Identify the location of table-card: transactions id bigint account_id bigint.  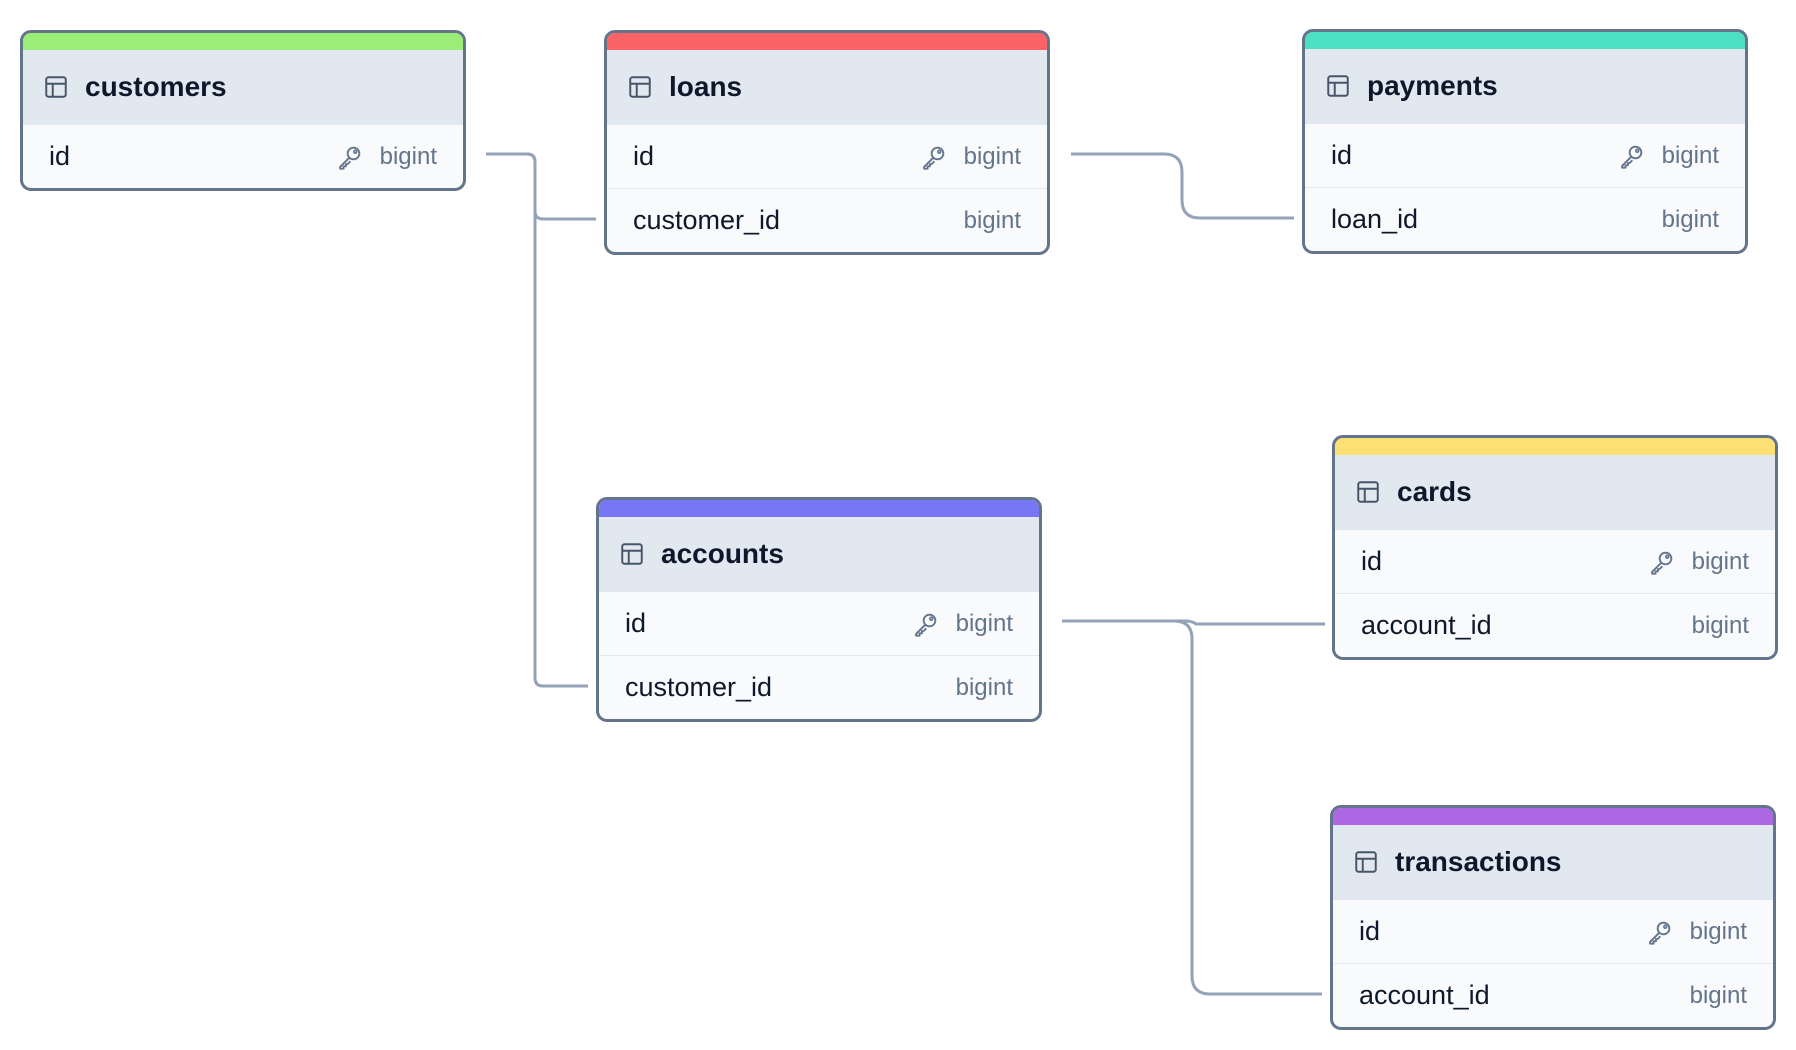
(1553, 917).